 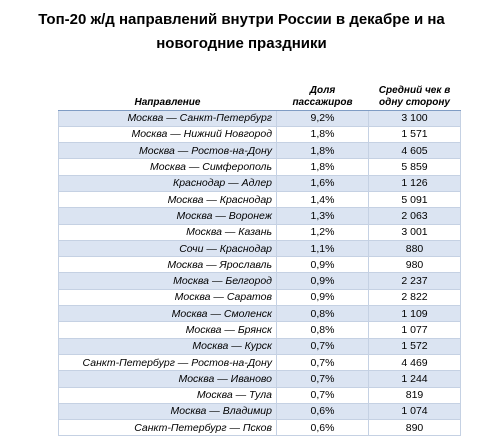 What do you see at coordinates (414, 167) in the screenshot?
I see `cell-check: 5 859` at bounding box center [414, 167].